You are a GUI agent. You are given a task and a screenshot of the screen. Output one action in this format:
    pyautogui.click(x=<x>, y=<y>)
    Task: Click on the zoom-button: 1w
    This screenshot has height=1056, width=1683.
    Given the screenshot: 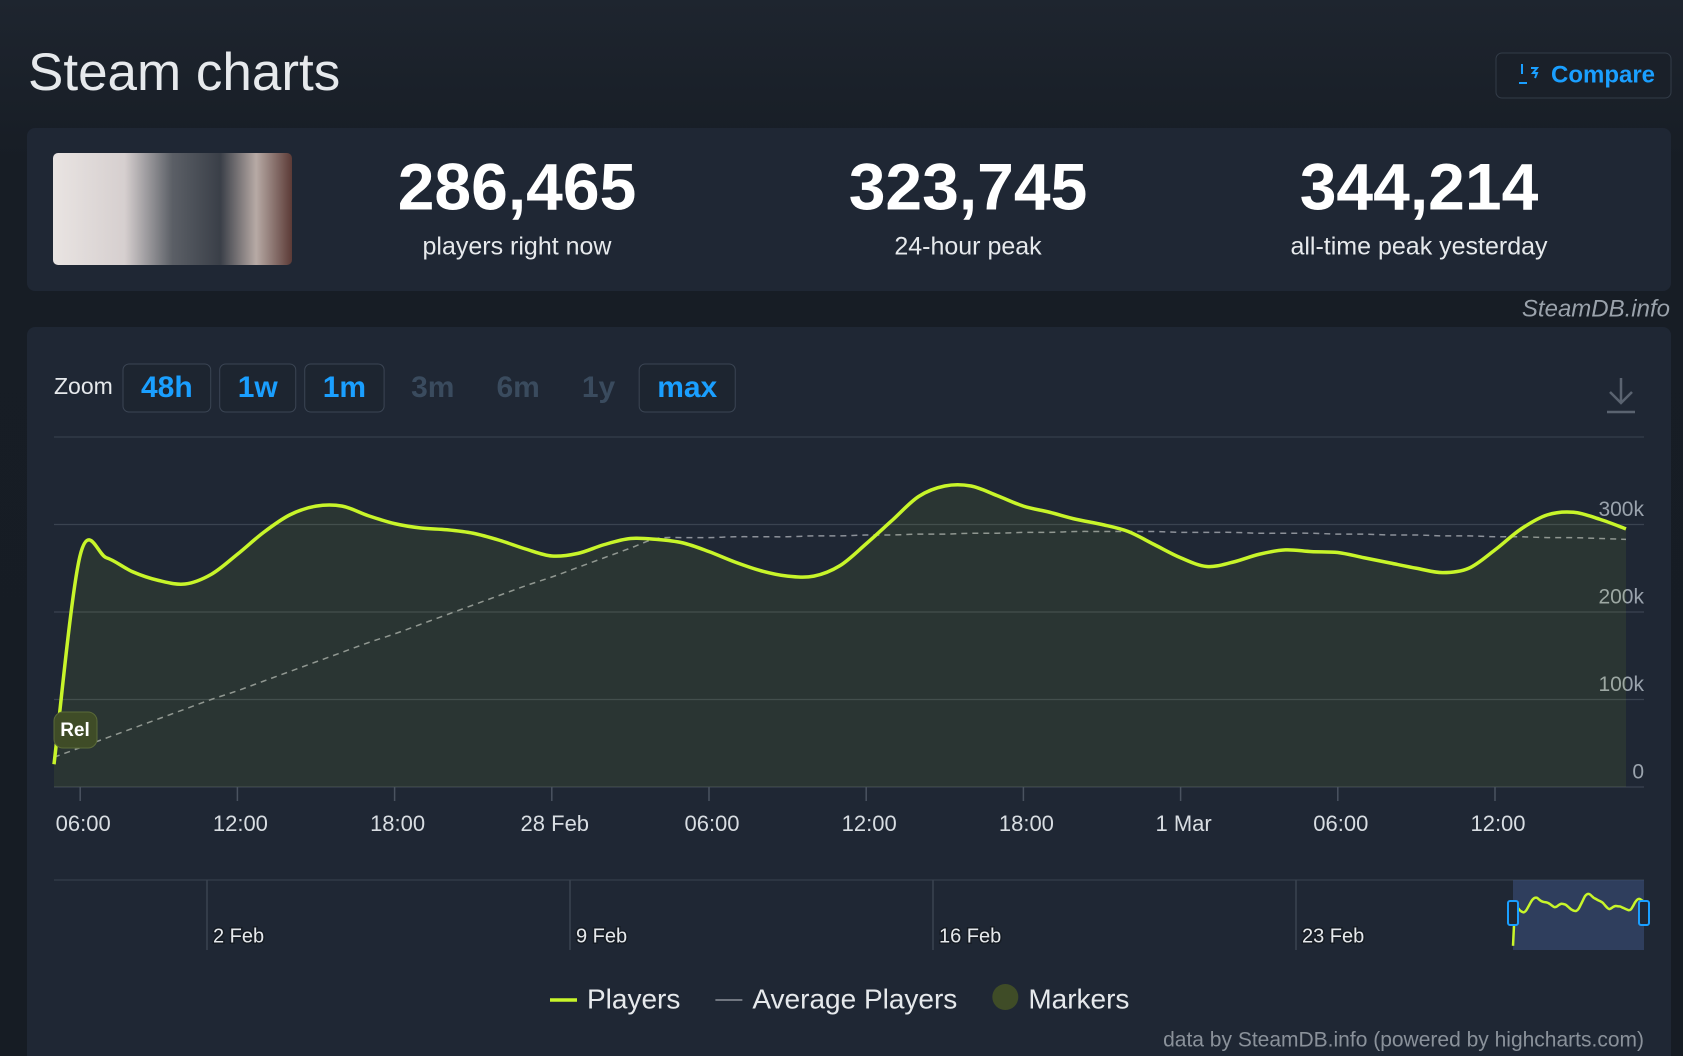 What is the action you would take?
    pyautogui.click(x=258, y=388)
    